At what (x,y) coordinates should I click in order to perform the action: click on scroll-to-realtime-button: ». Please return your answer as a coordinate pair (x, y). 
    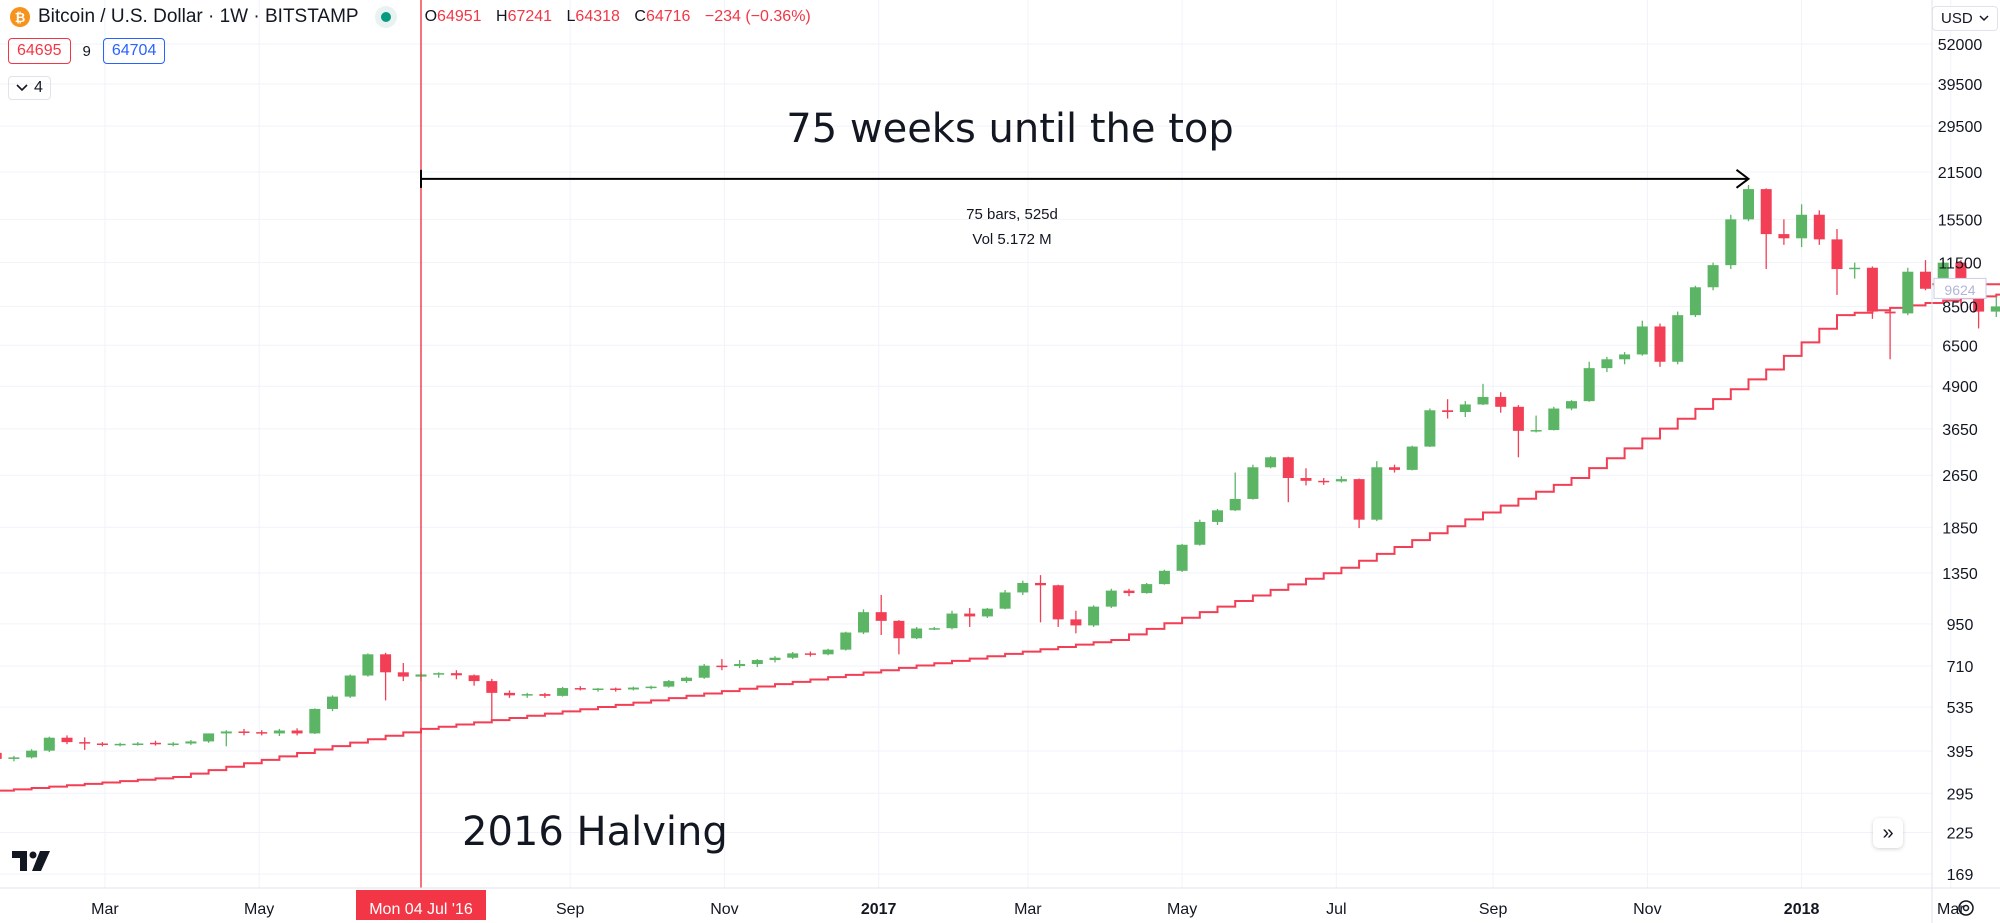
    Looking at the image, I should click on (1888, 833).